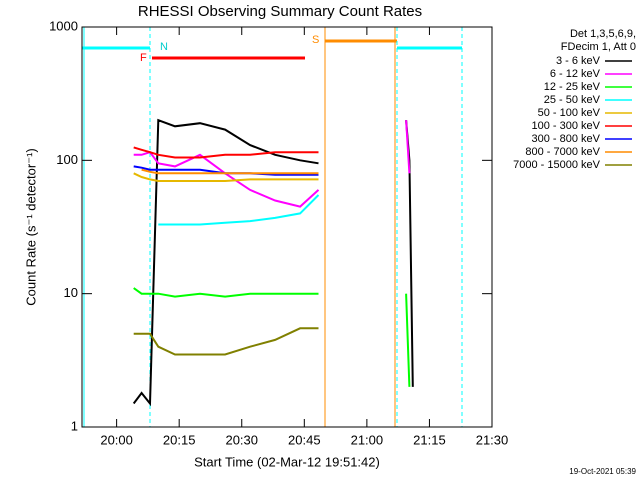  I want to click on y-tick-label: 10, so click(71, 292).